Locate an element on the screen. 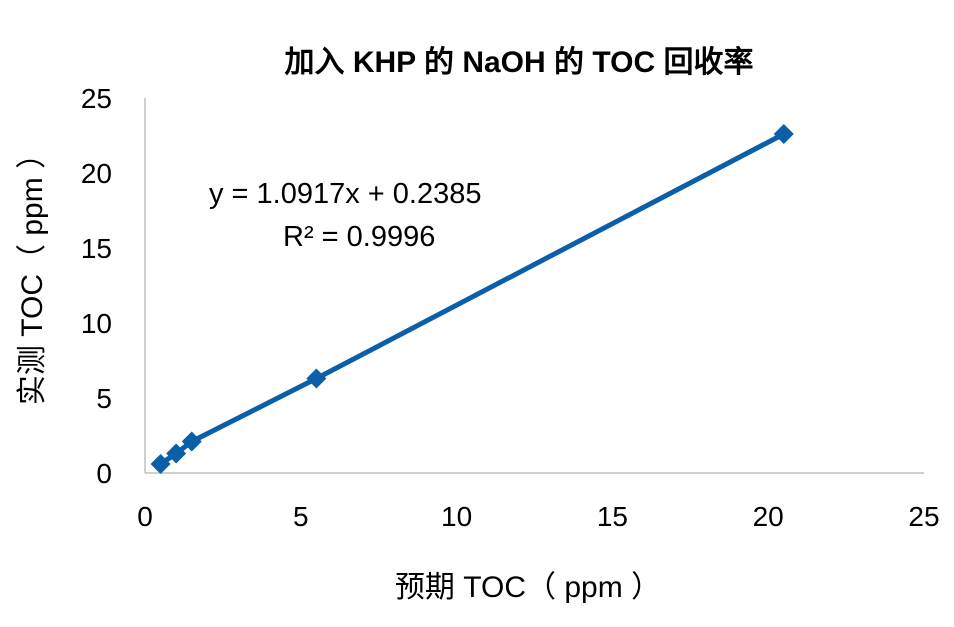  chart-title: 加入 KHP 的 NaOH 的 TOC 回收率 is located at coordinates (519, 62).